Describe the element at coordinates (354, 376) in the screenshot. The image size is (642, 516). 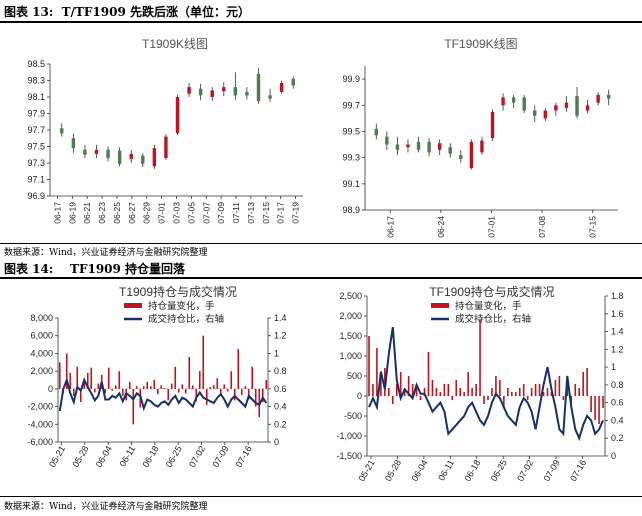
I see `left-y-tick-label: 500` at that location.